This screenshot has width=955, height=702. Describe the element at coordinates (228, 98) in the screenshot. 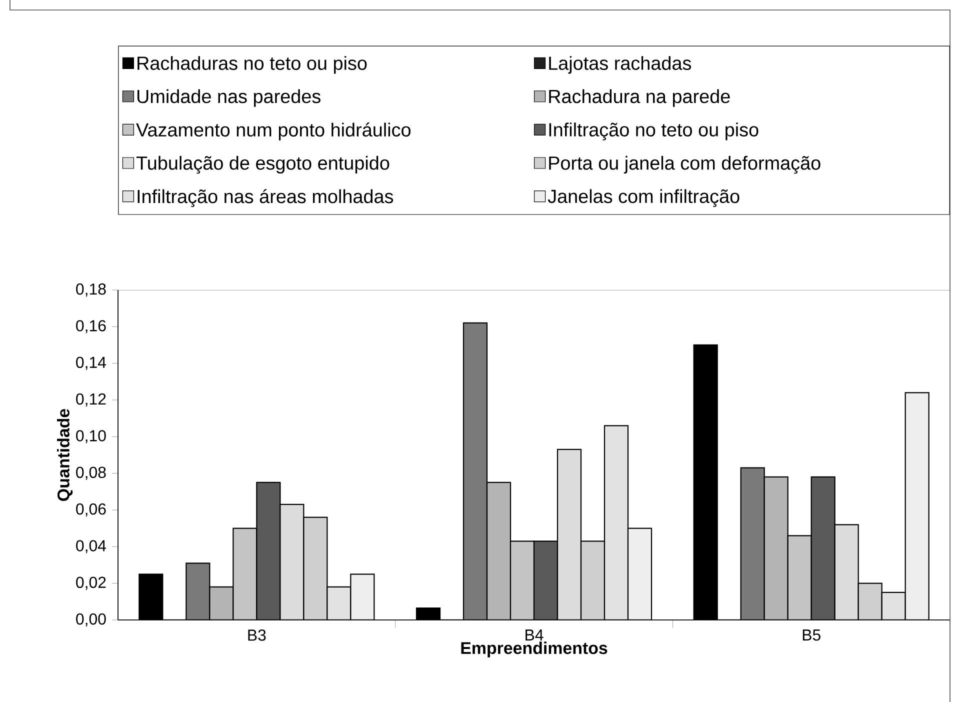

I see `legend-label: Umidade nas paredes` at that location.